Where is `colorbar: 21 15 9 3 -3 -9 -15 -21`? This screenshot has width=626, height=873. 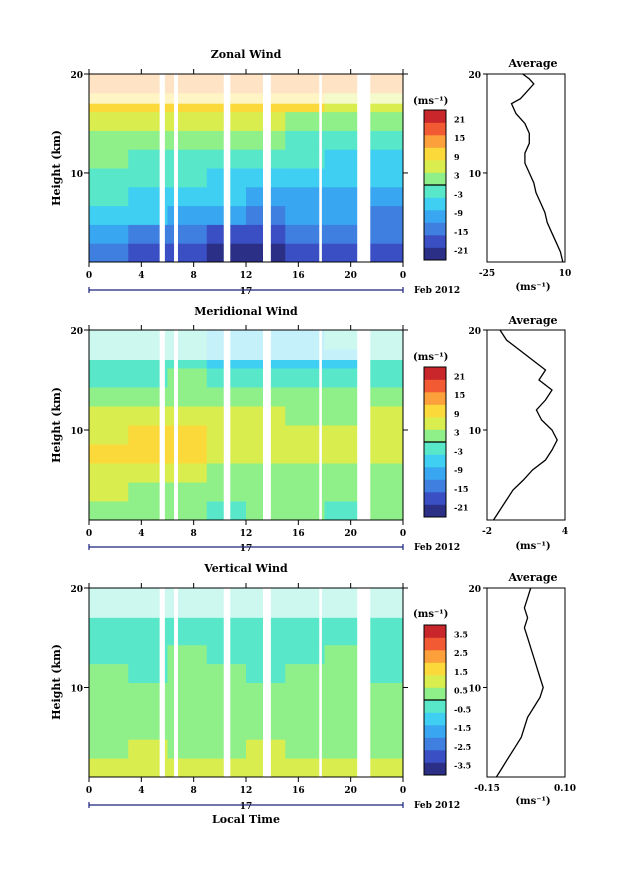
colorbar: 21 15 9 3 -3 -9 -15 -21 is located at coordinates (445, 442).